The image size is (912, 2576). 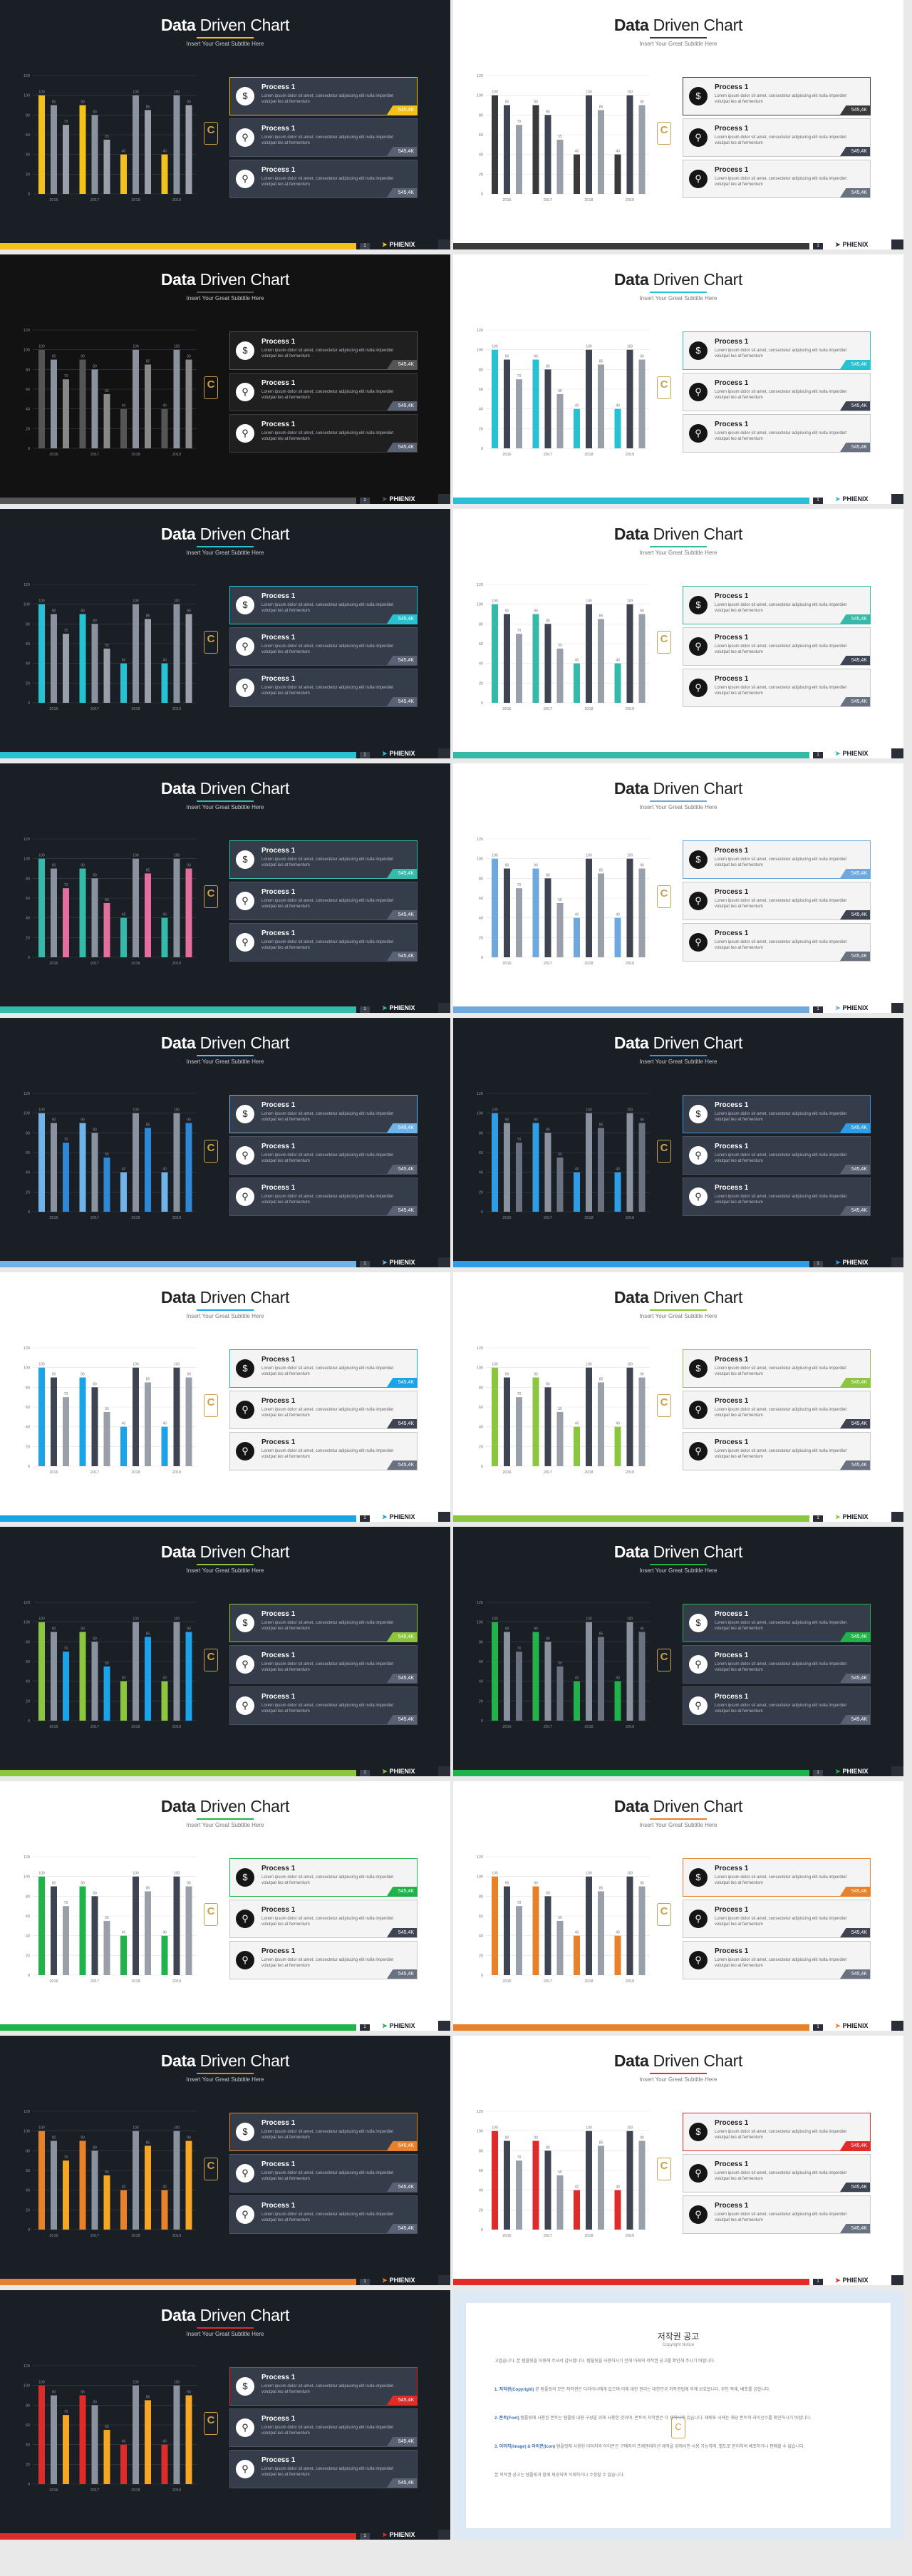 What do you see at coordinates (225, 788) in the screenshot?
I see `slide-title: Data Driven Chart` at bounding box center [225, 788].